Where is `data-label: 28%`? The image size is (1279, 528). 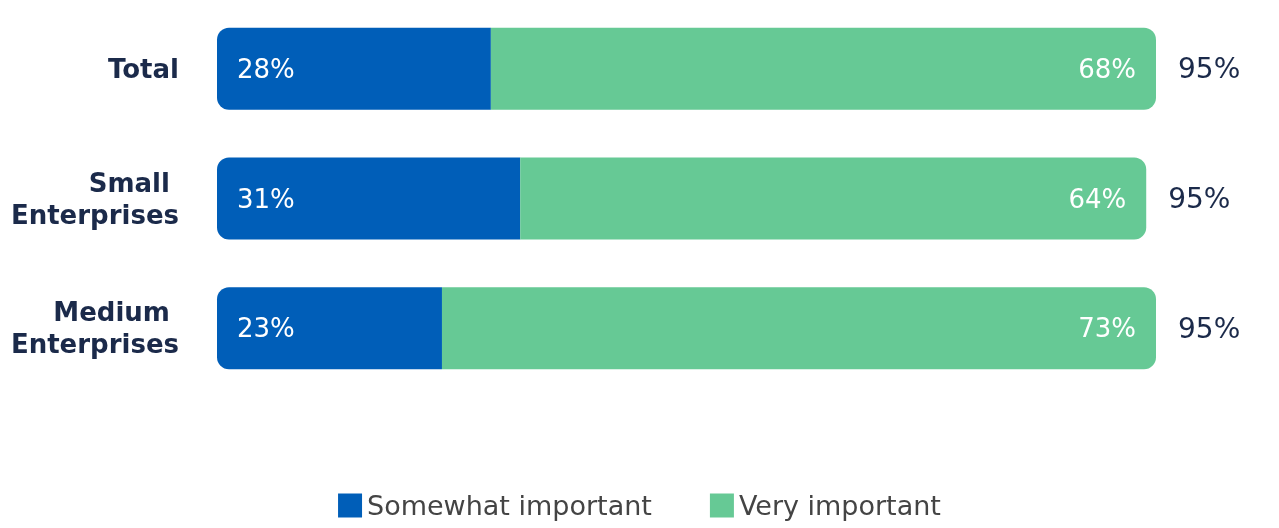 data-label: 28% is located at coordinates (266, 68).